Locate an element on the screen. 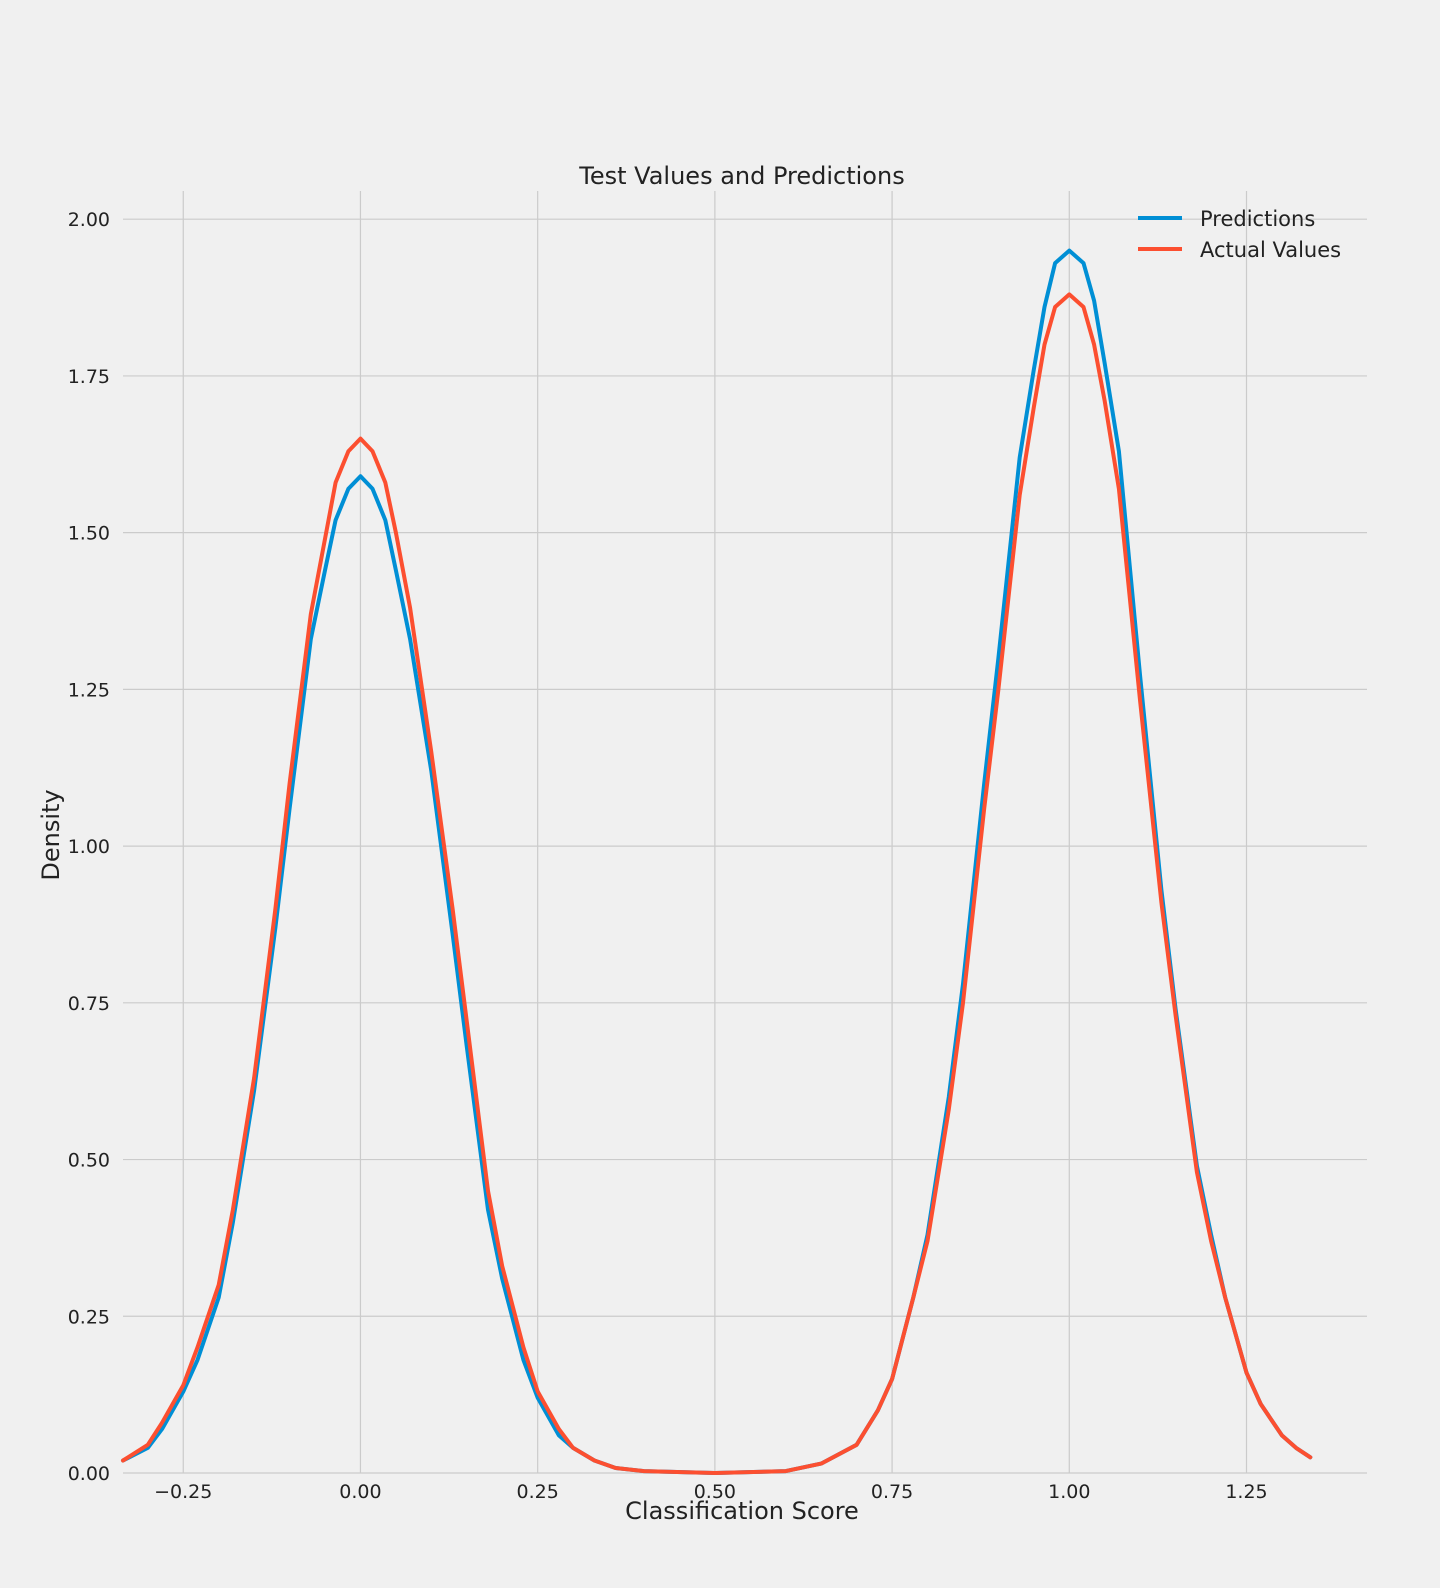  legend: Predictions Actual Values is located at coordinates (1239, 234).